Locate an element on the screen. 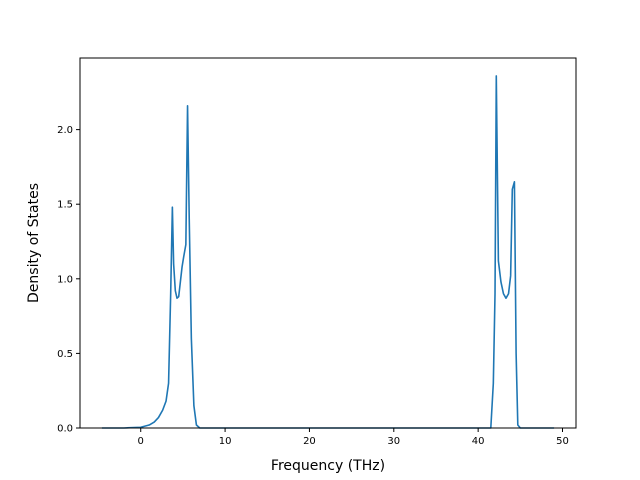  y-axis-label: Density of States is located at coordinates (34, 243).